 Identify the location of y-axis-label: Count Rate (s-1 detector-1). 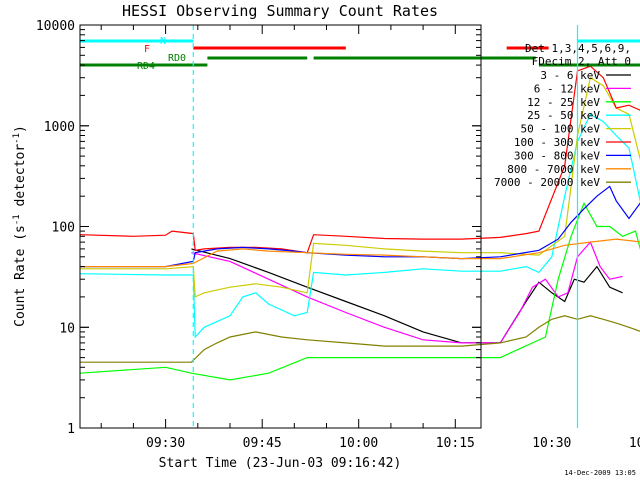
(20, 226).